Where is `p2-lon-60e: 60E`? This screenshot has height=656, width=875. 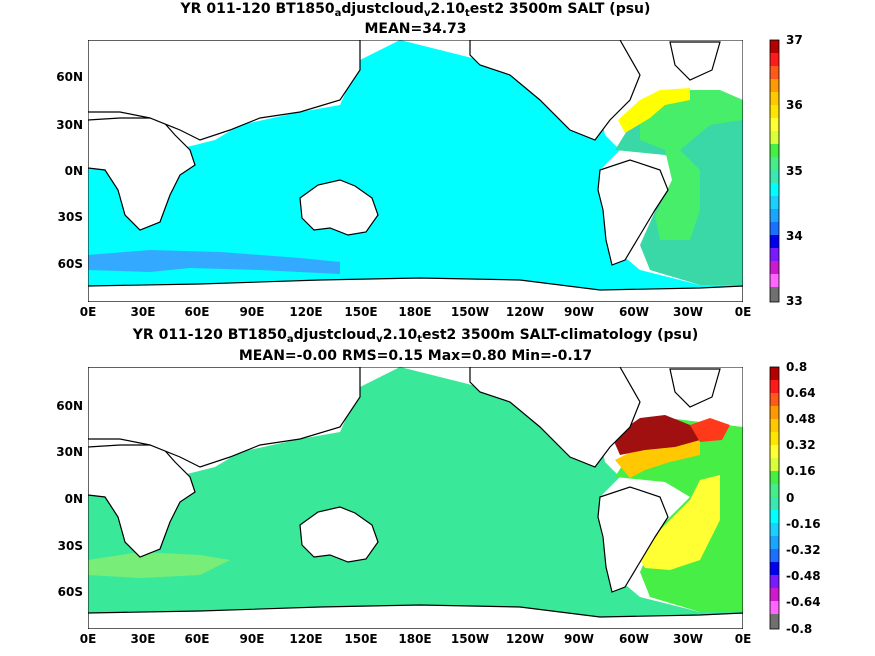 p2-lon-60e: 60E is located at coordinates (197, 639).